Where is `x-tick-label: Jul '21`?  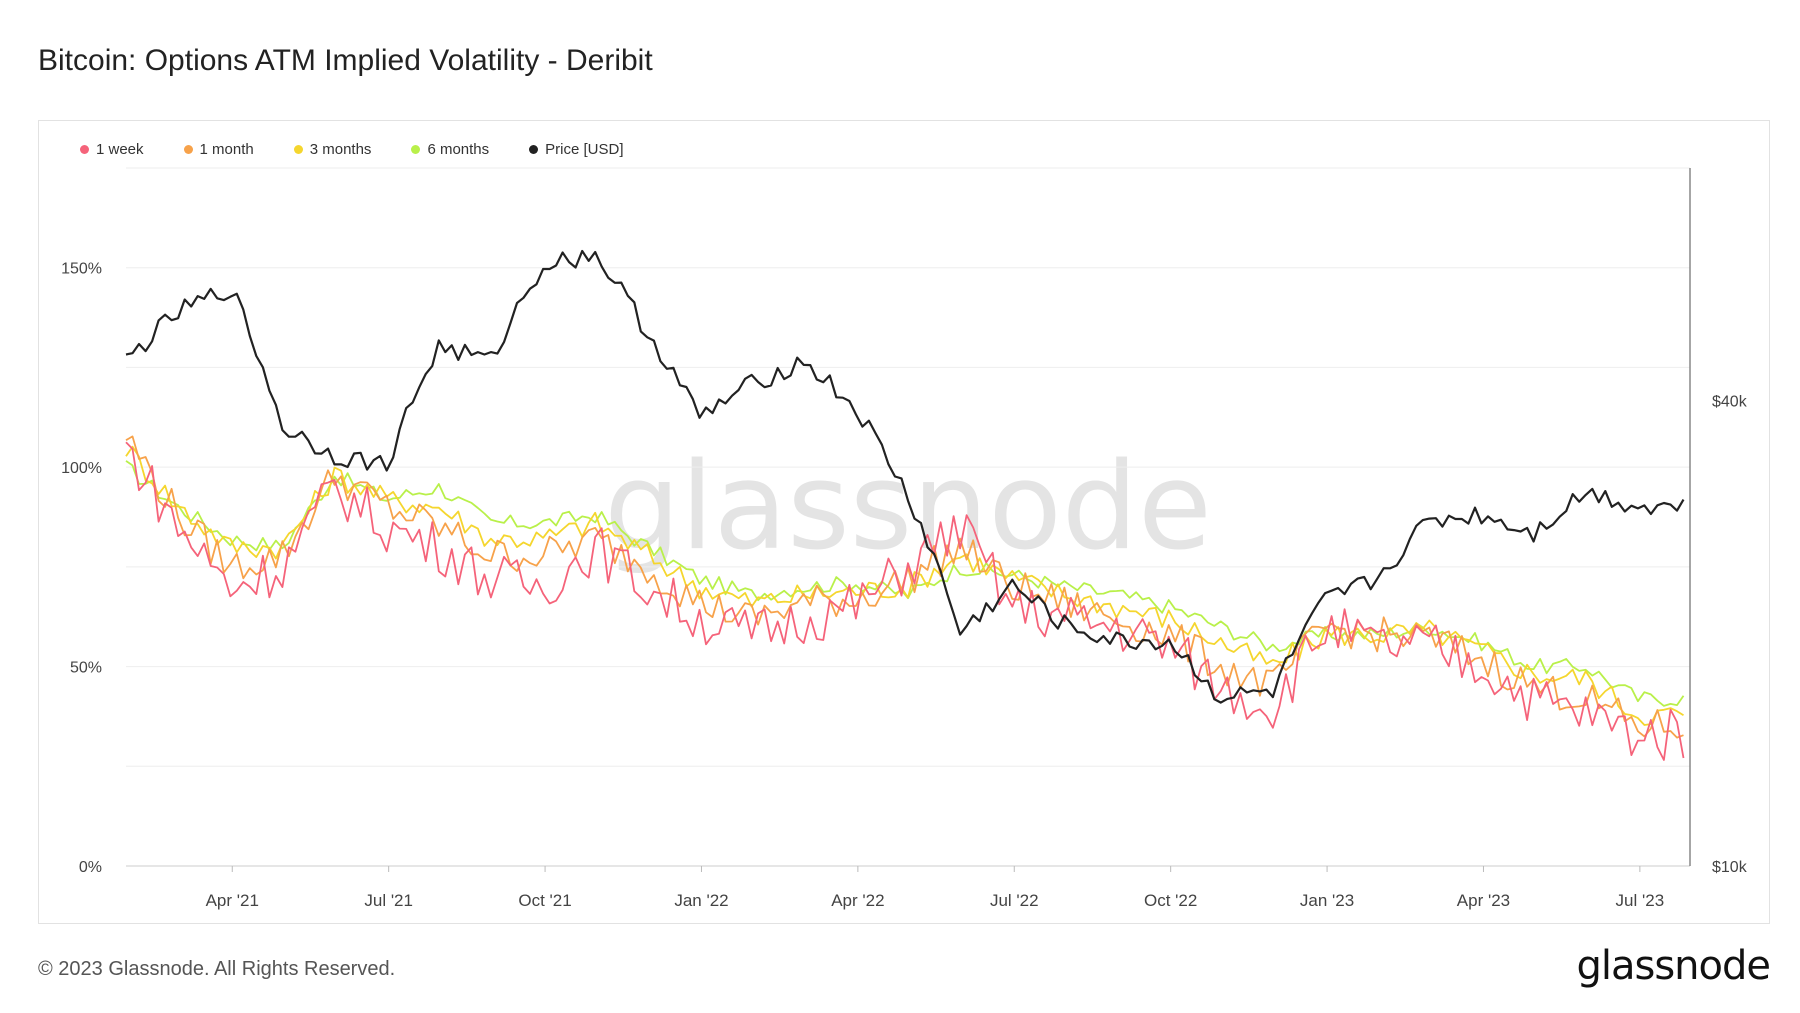
x-tick-label: Jul '21 is located at coordinates (388, 900).